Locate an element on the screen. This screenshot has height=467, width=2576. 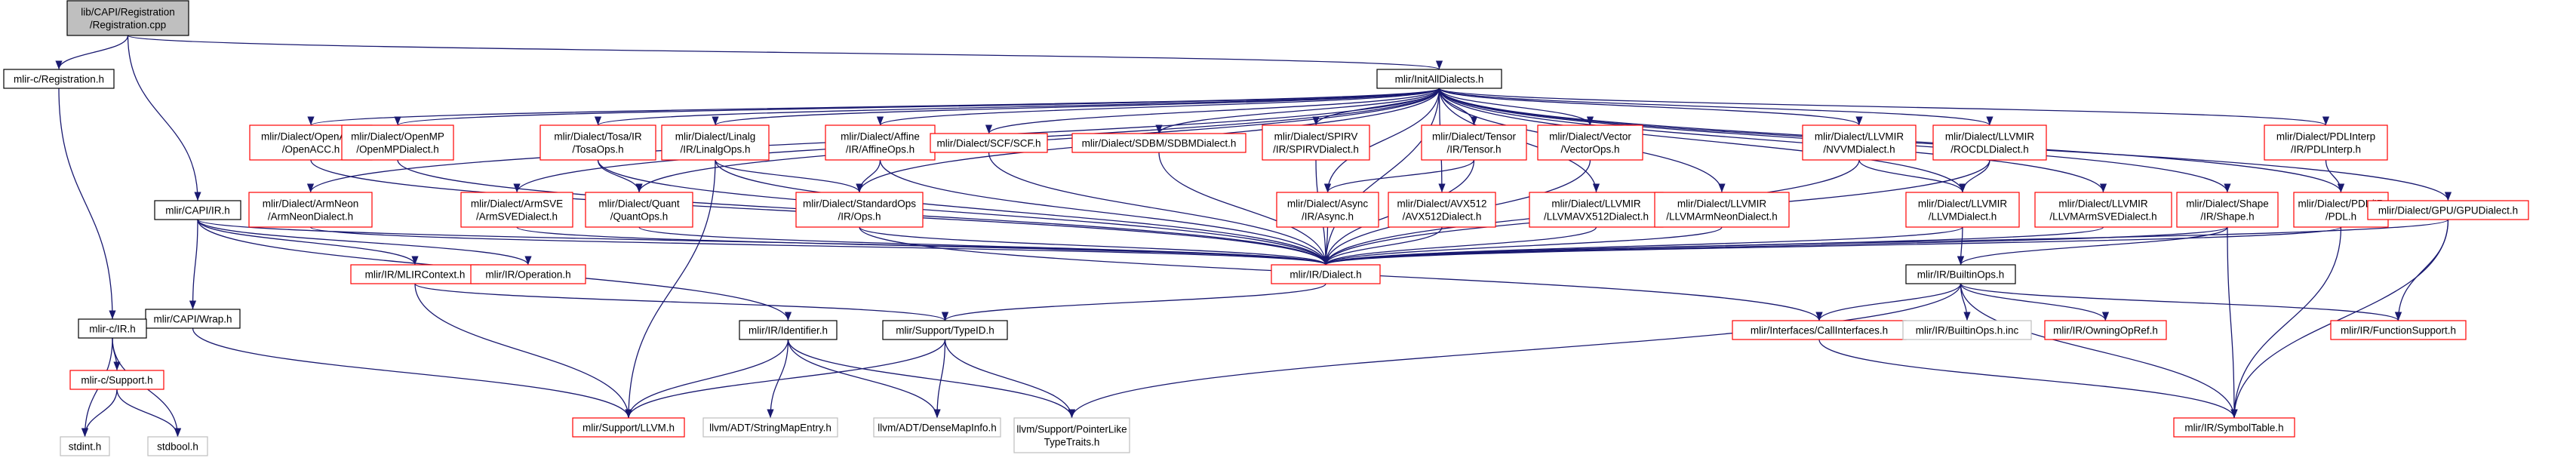
node-mlir_capi_ir_h: mlir/CAPI/IR.h is located at coordinates (197, 210).